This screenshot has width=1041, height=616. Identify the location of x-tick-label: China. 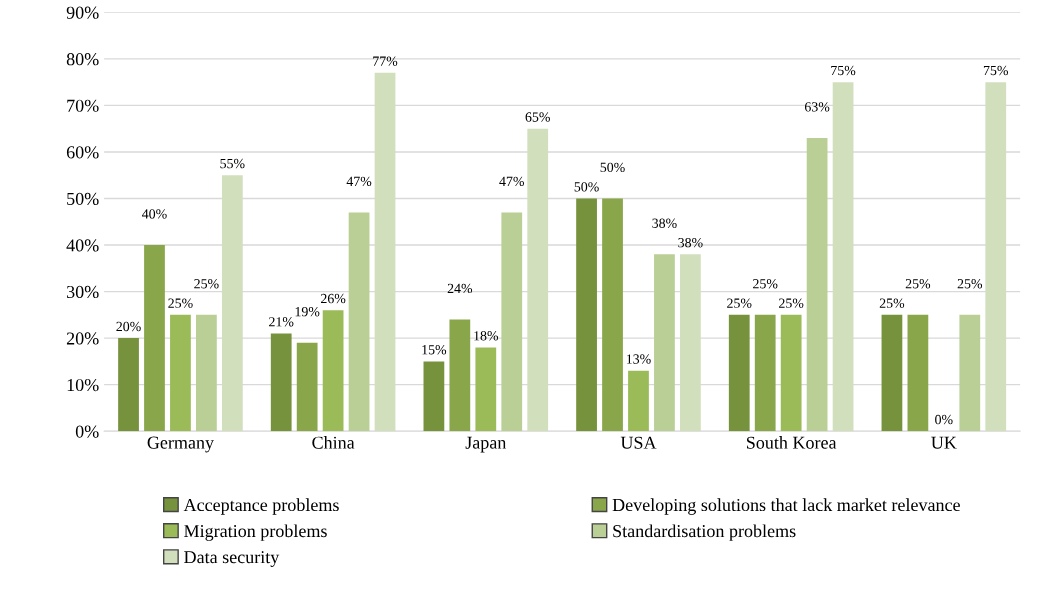
(333, 442).